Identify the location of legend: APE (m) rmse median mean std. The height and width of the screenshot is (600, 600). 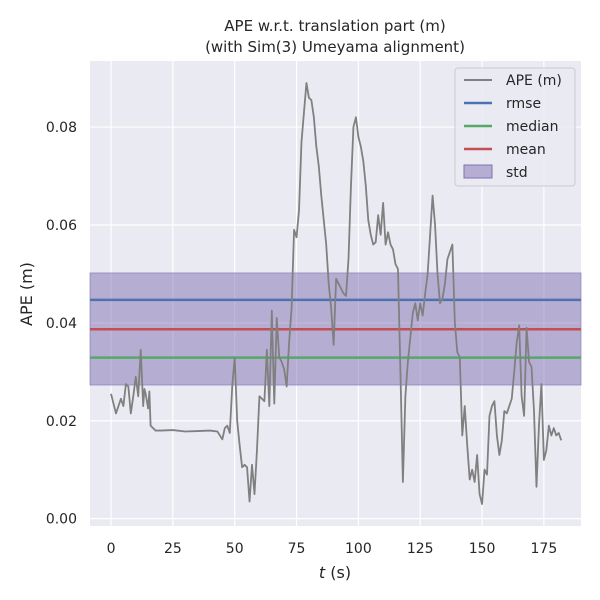
(515, 127).